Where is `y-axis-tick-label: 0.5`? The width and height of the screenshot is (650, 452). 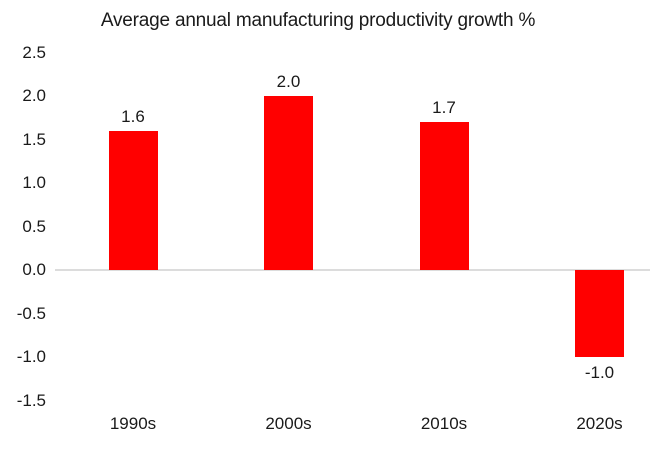
y-axis-tick-label: 0.5 is located at coordinates (34, 226).